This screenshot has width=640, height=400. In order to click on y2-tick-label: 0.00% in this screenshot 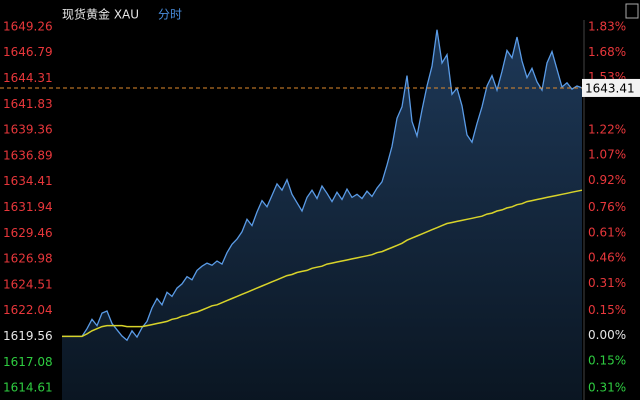, I will do `click(607, 335)`.